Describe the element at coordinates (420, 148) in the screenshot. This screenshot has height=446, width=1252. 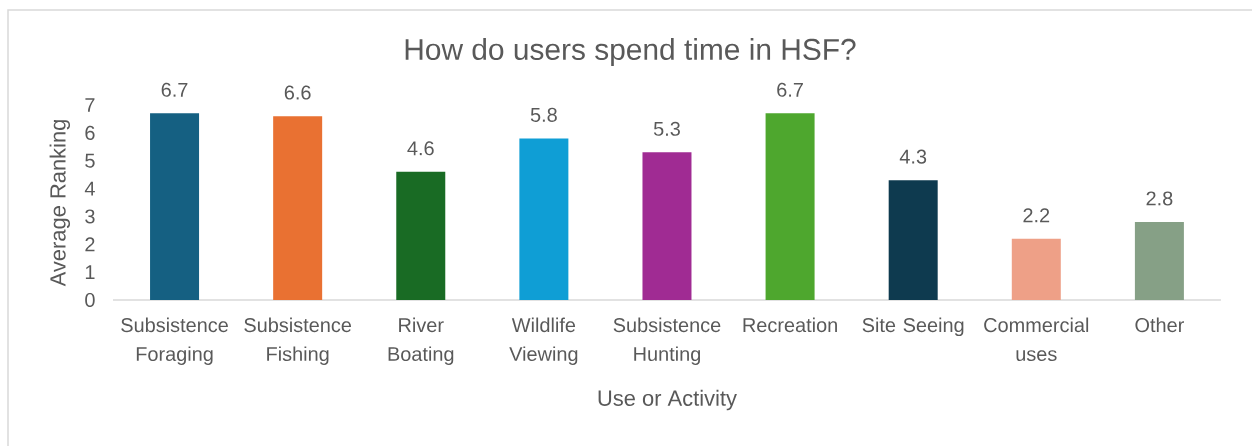
I see `data-label: 4.6` at that location.